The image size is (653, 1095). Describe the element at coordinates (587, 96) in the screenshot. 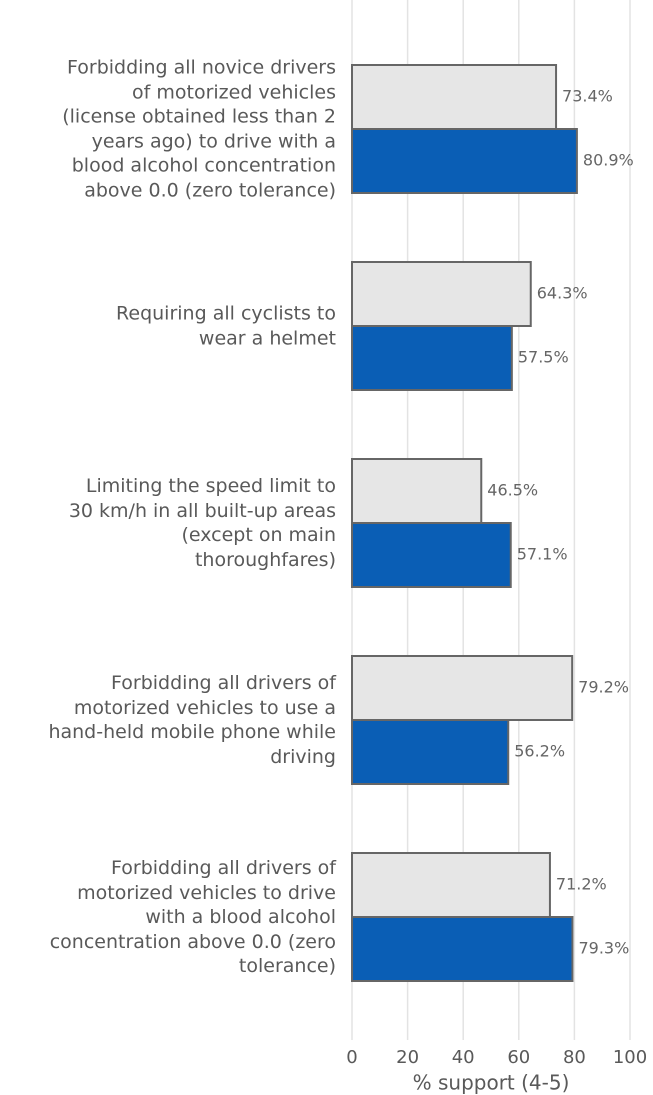

I see `value-label: 73.4%` at that location.